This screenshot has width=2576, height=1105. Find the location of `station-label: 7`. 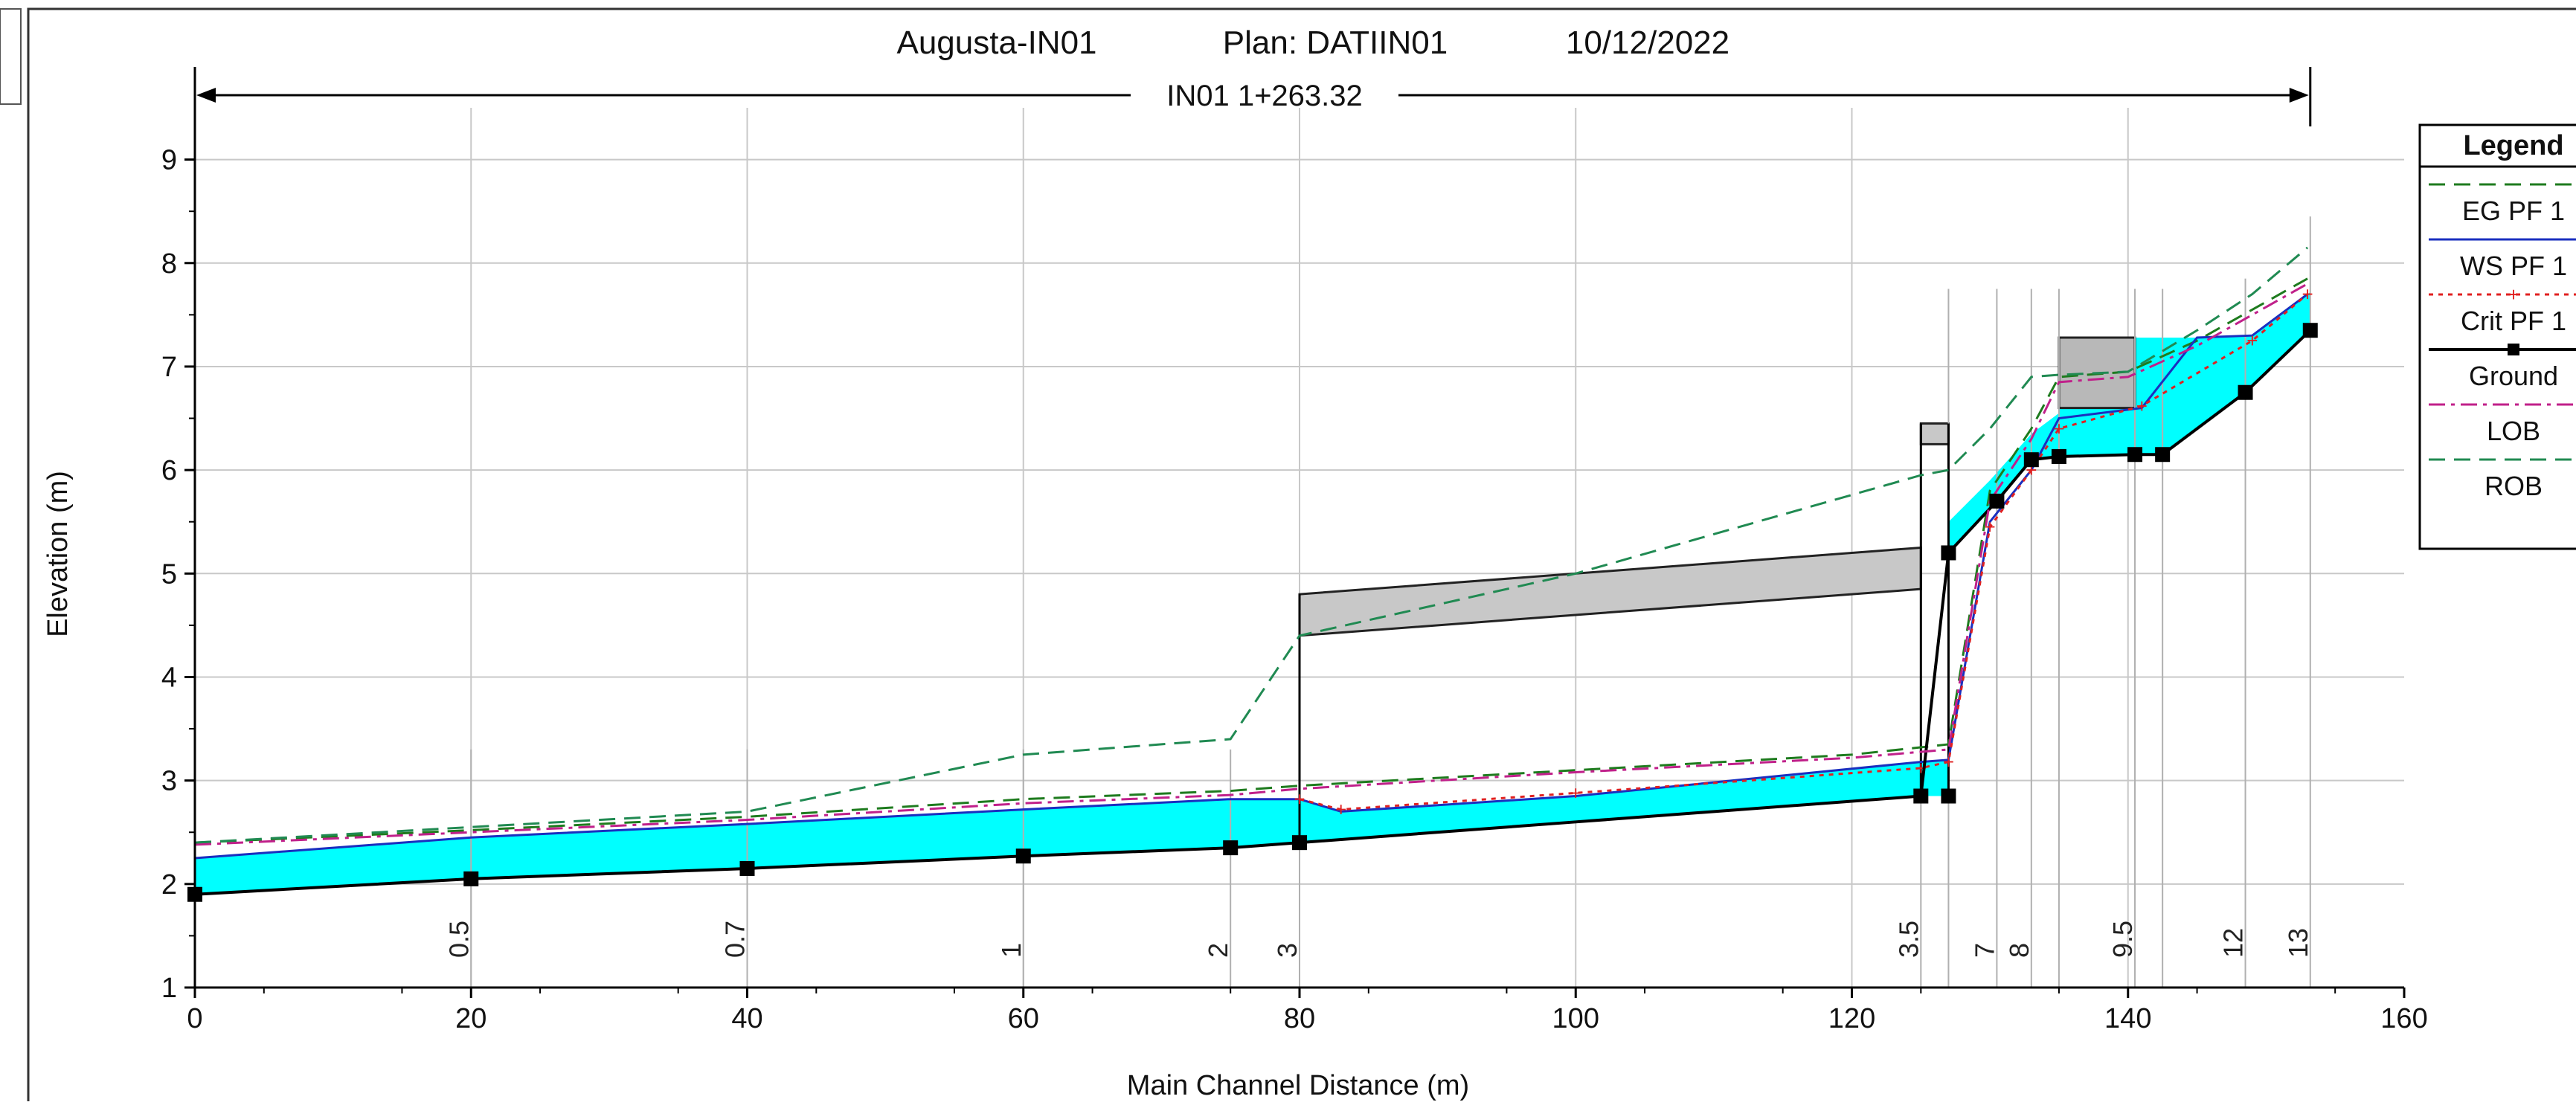

station-label: 7 is located at coordinates (1984, 951).